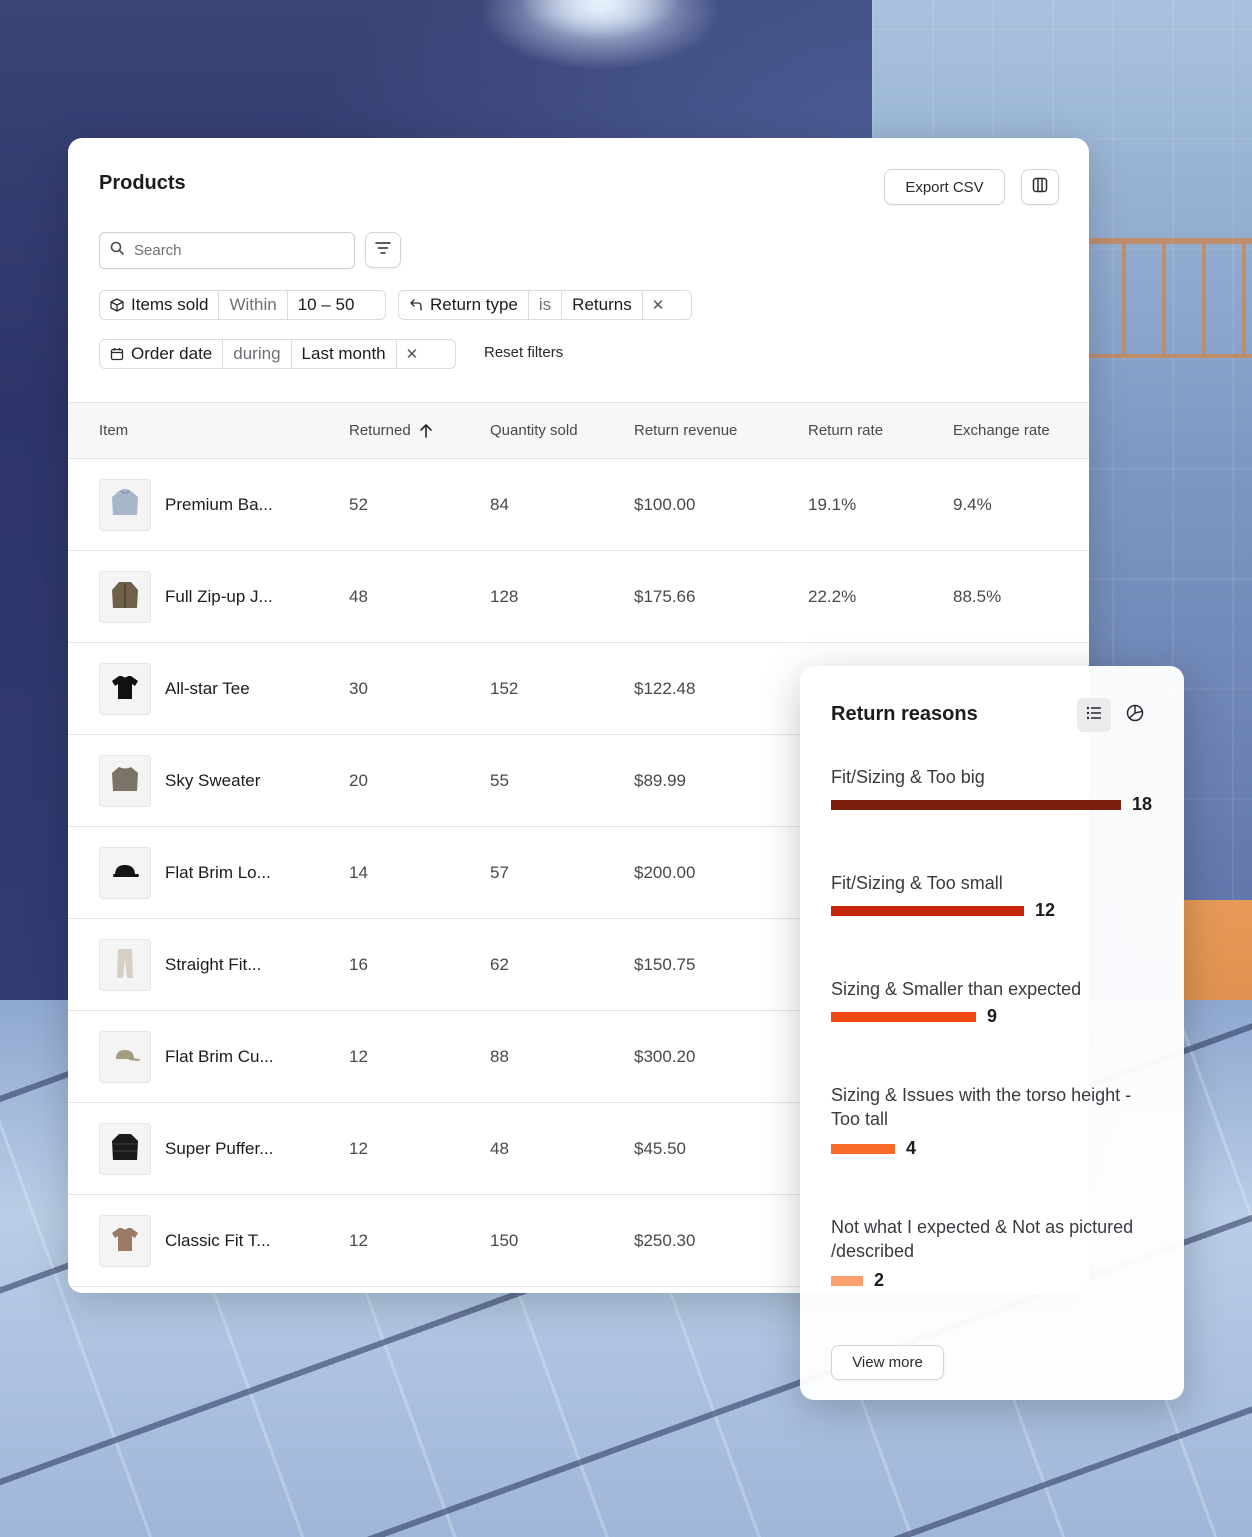 This screenshot has height=1537, width=1252. What do you see at coordinates (114, 430) in the screenshot?
I see `column-header-item: Item` at bounding box center [114, 430].